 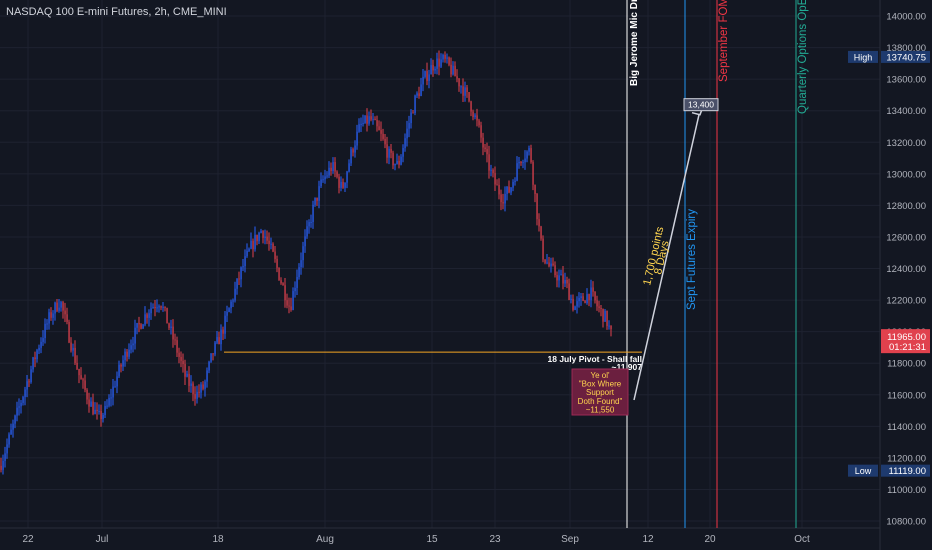 I want to click on x-tick-label: 18, so click(x=218, y=539).